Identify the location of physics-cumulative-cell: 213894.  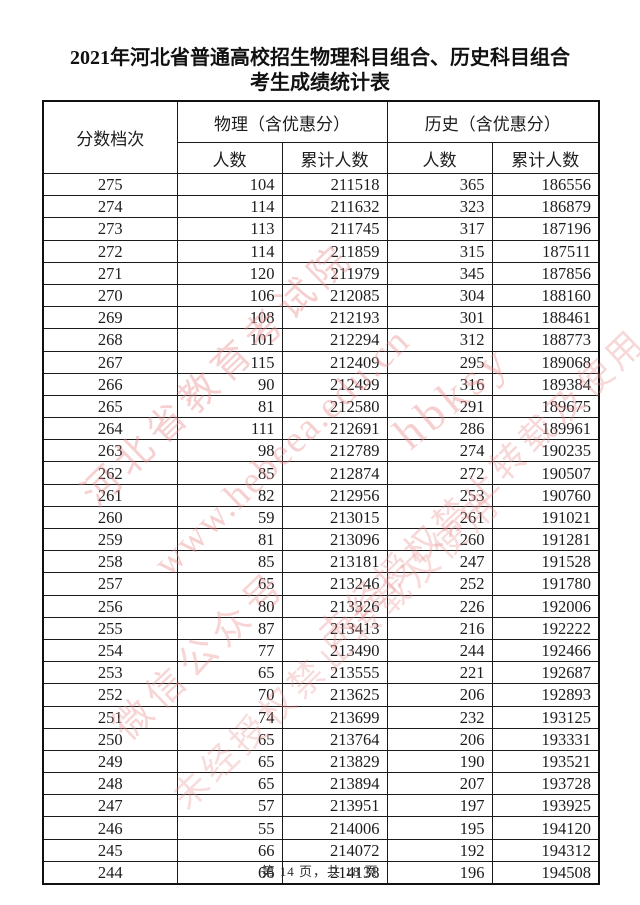
(334, 784).